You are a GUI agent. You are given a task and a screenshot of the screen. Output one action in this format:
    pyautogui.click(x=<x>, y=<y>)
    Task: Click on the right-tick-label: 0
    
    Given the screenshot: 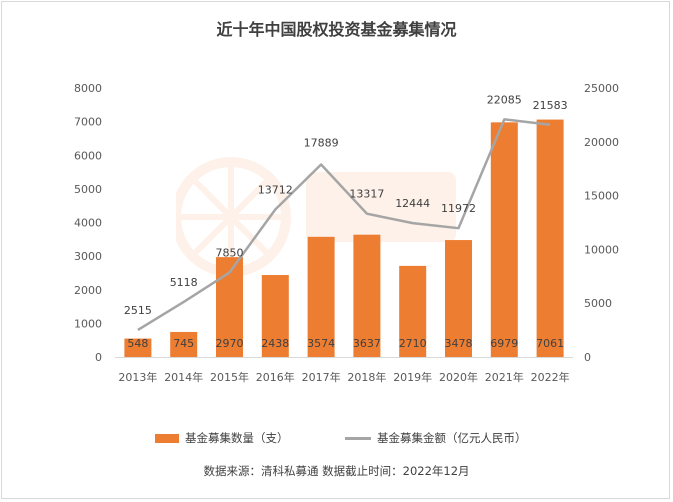 What is the action you would take?
    pyautogui.click(x=587, y=357)
    